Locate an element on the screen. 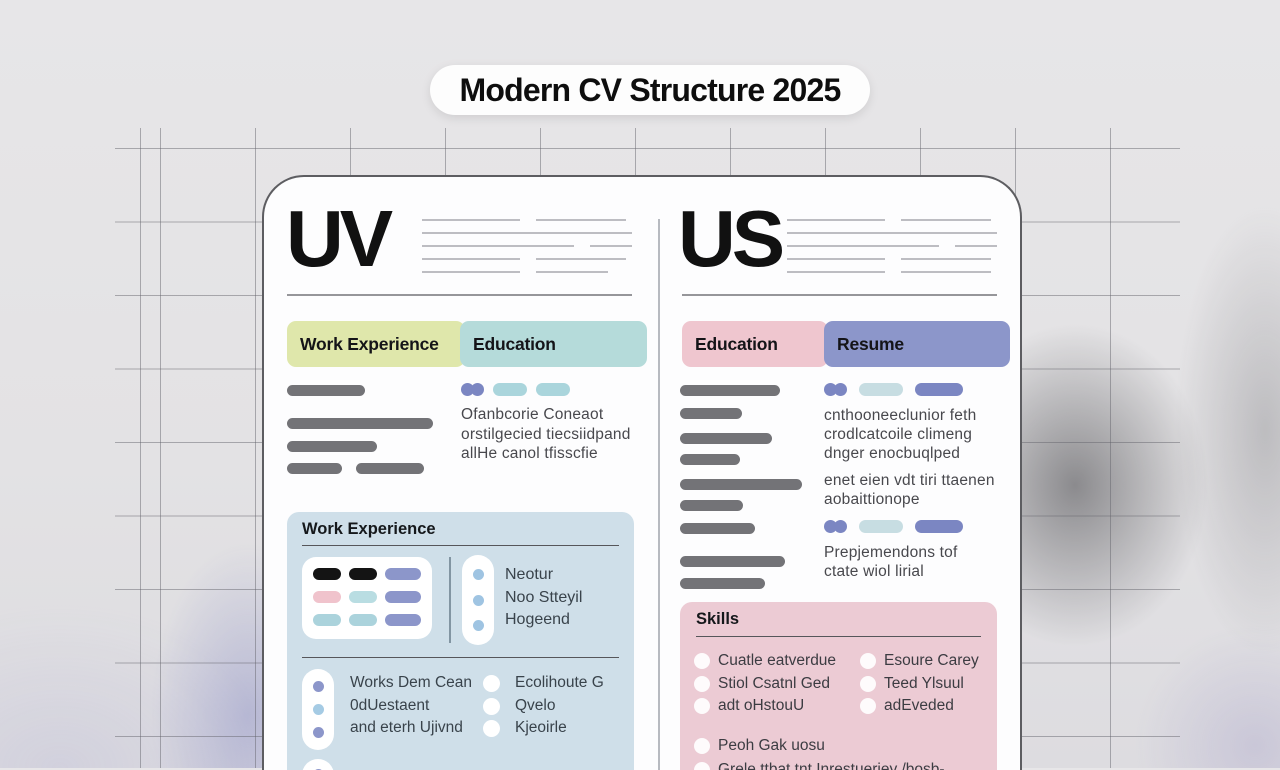 The image size is (1280, 770). page-title: Modern CV Structure 2025 is located at coordinates (650, 89).